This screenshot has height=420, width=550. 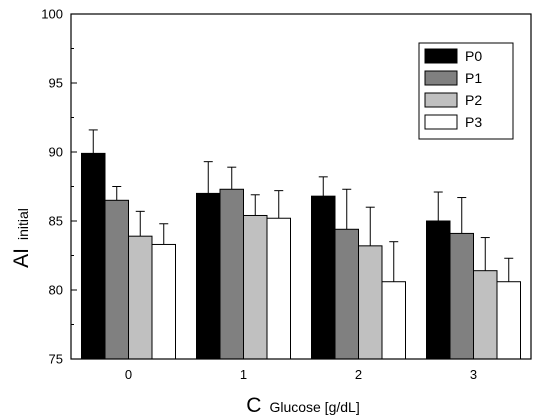 I want to click on x-axis-label-sub: Glucose [g/dL], so click(x=314, y=407).